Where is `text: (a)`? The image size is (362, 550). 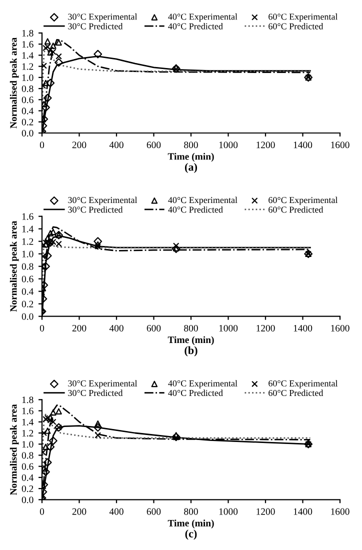 text: (a) is located at coordinates (191, 168).